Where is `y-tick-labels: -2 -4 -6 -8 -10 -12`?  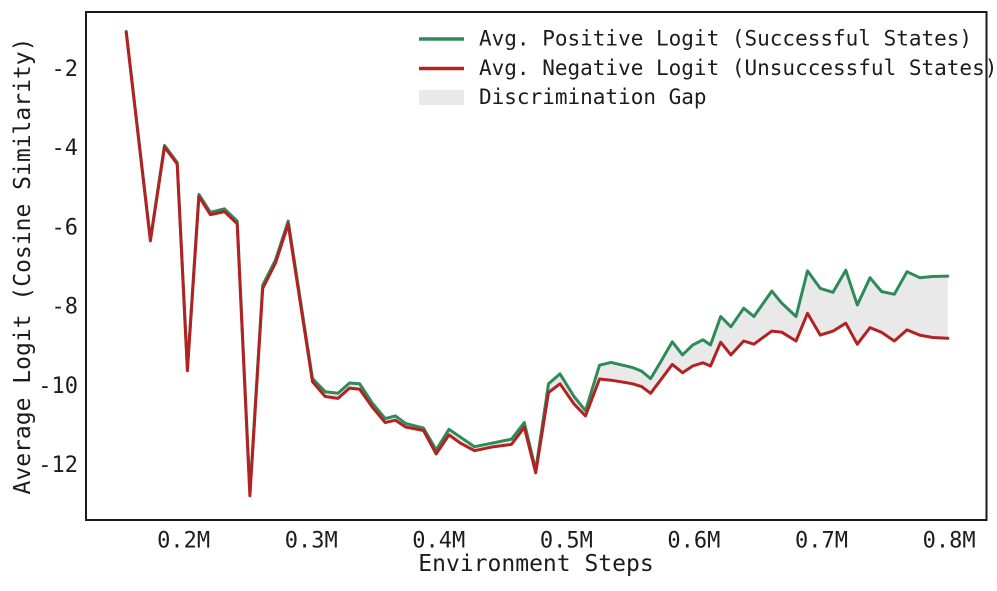 y-tick-labels: -2 -4 -6 -8 -10 -12 is located at coordinates (58, 267).